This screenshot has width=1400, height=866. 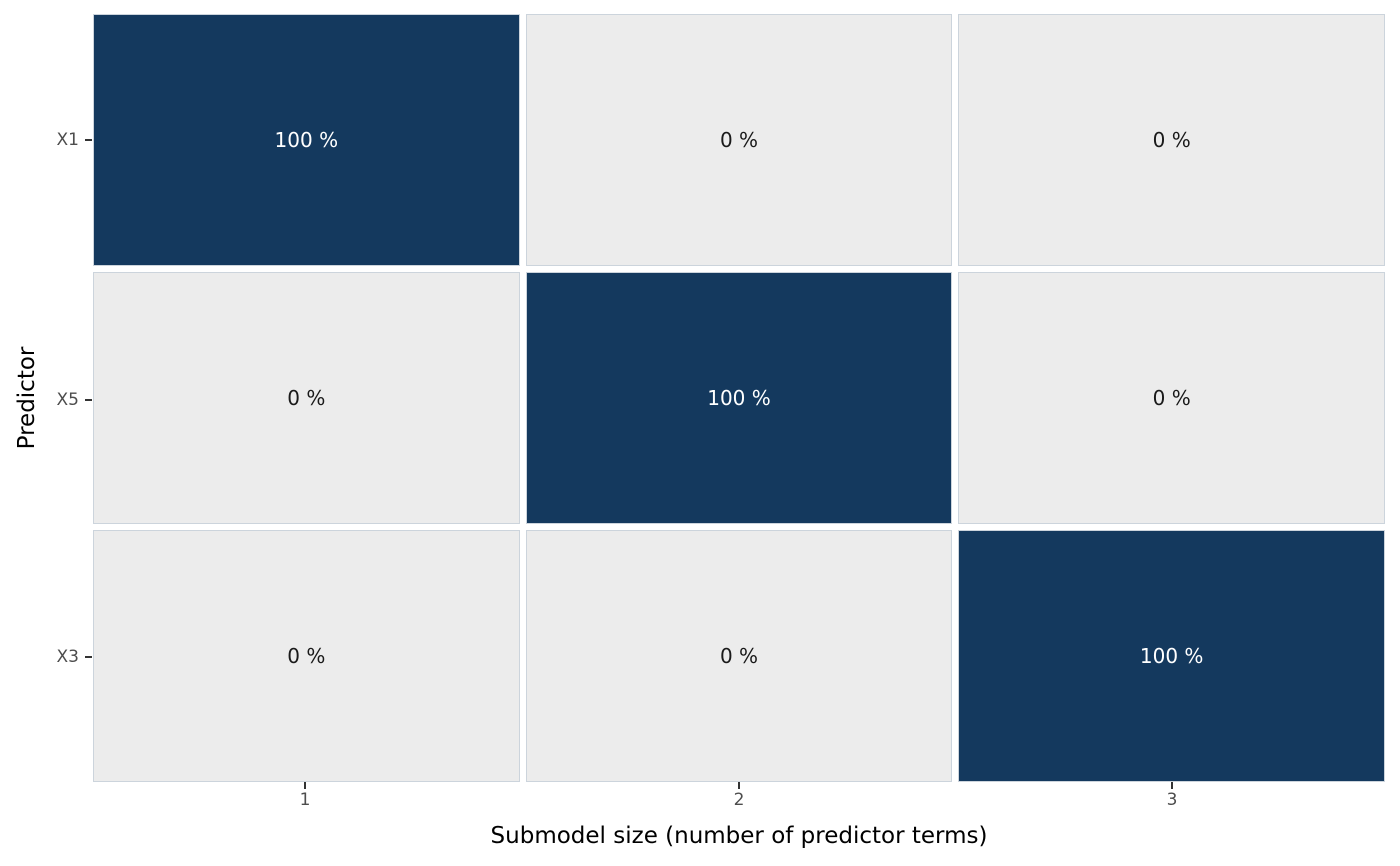 I want to click on x-tick-label: 3, so click(x=1172, y=800).